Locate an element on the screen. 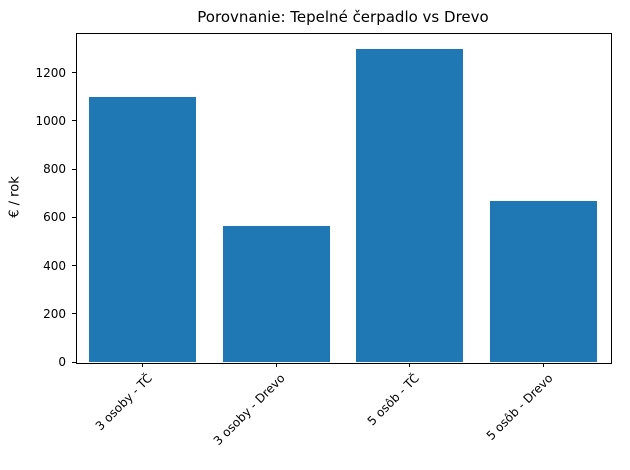  x-tick-label: 3 osoby - TČ is located at coordinates (123, 402).